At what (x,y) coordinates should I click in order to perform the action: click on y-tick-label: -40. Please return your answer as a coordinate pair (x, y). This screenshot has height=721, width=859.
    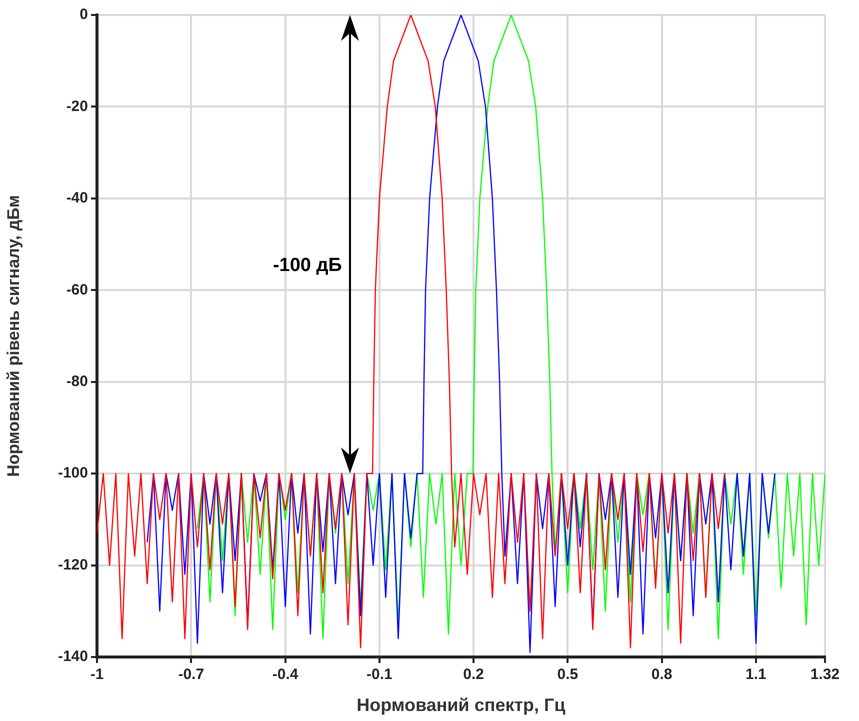
    Looking at the image, I should click on (77, 198).